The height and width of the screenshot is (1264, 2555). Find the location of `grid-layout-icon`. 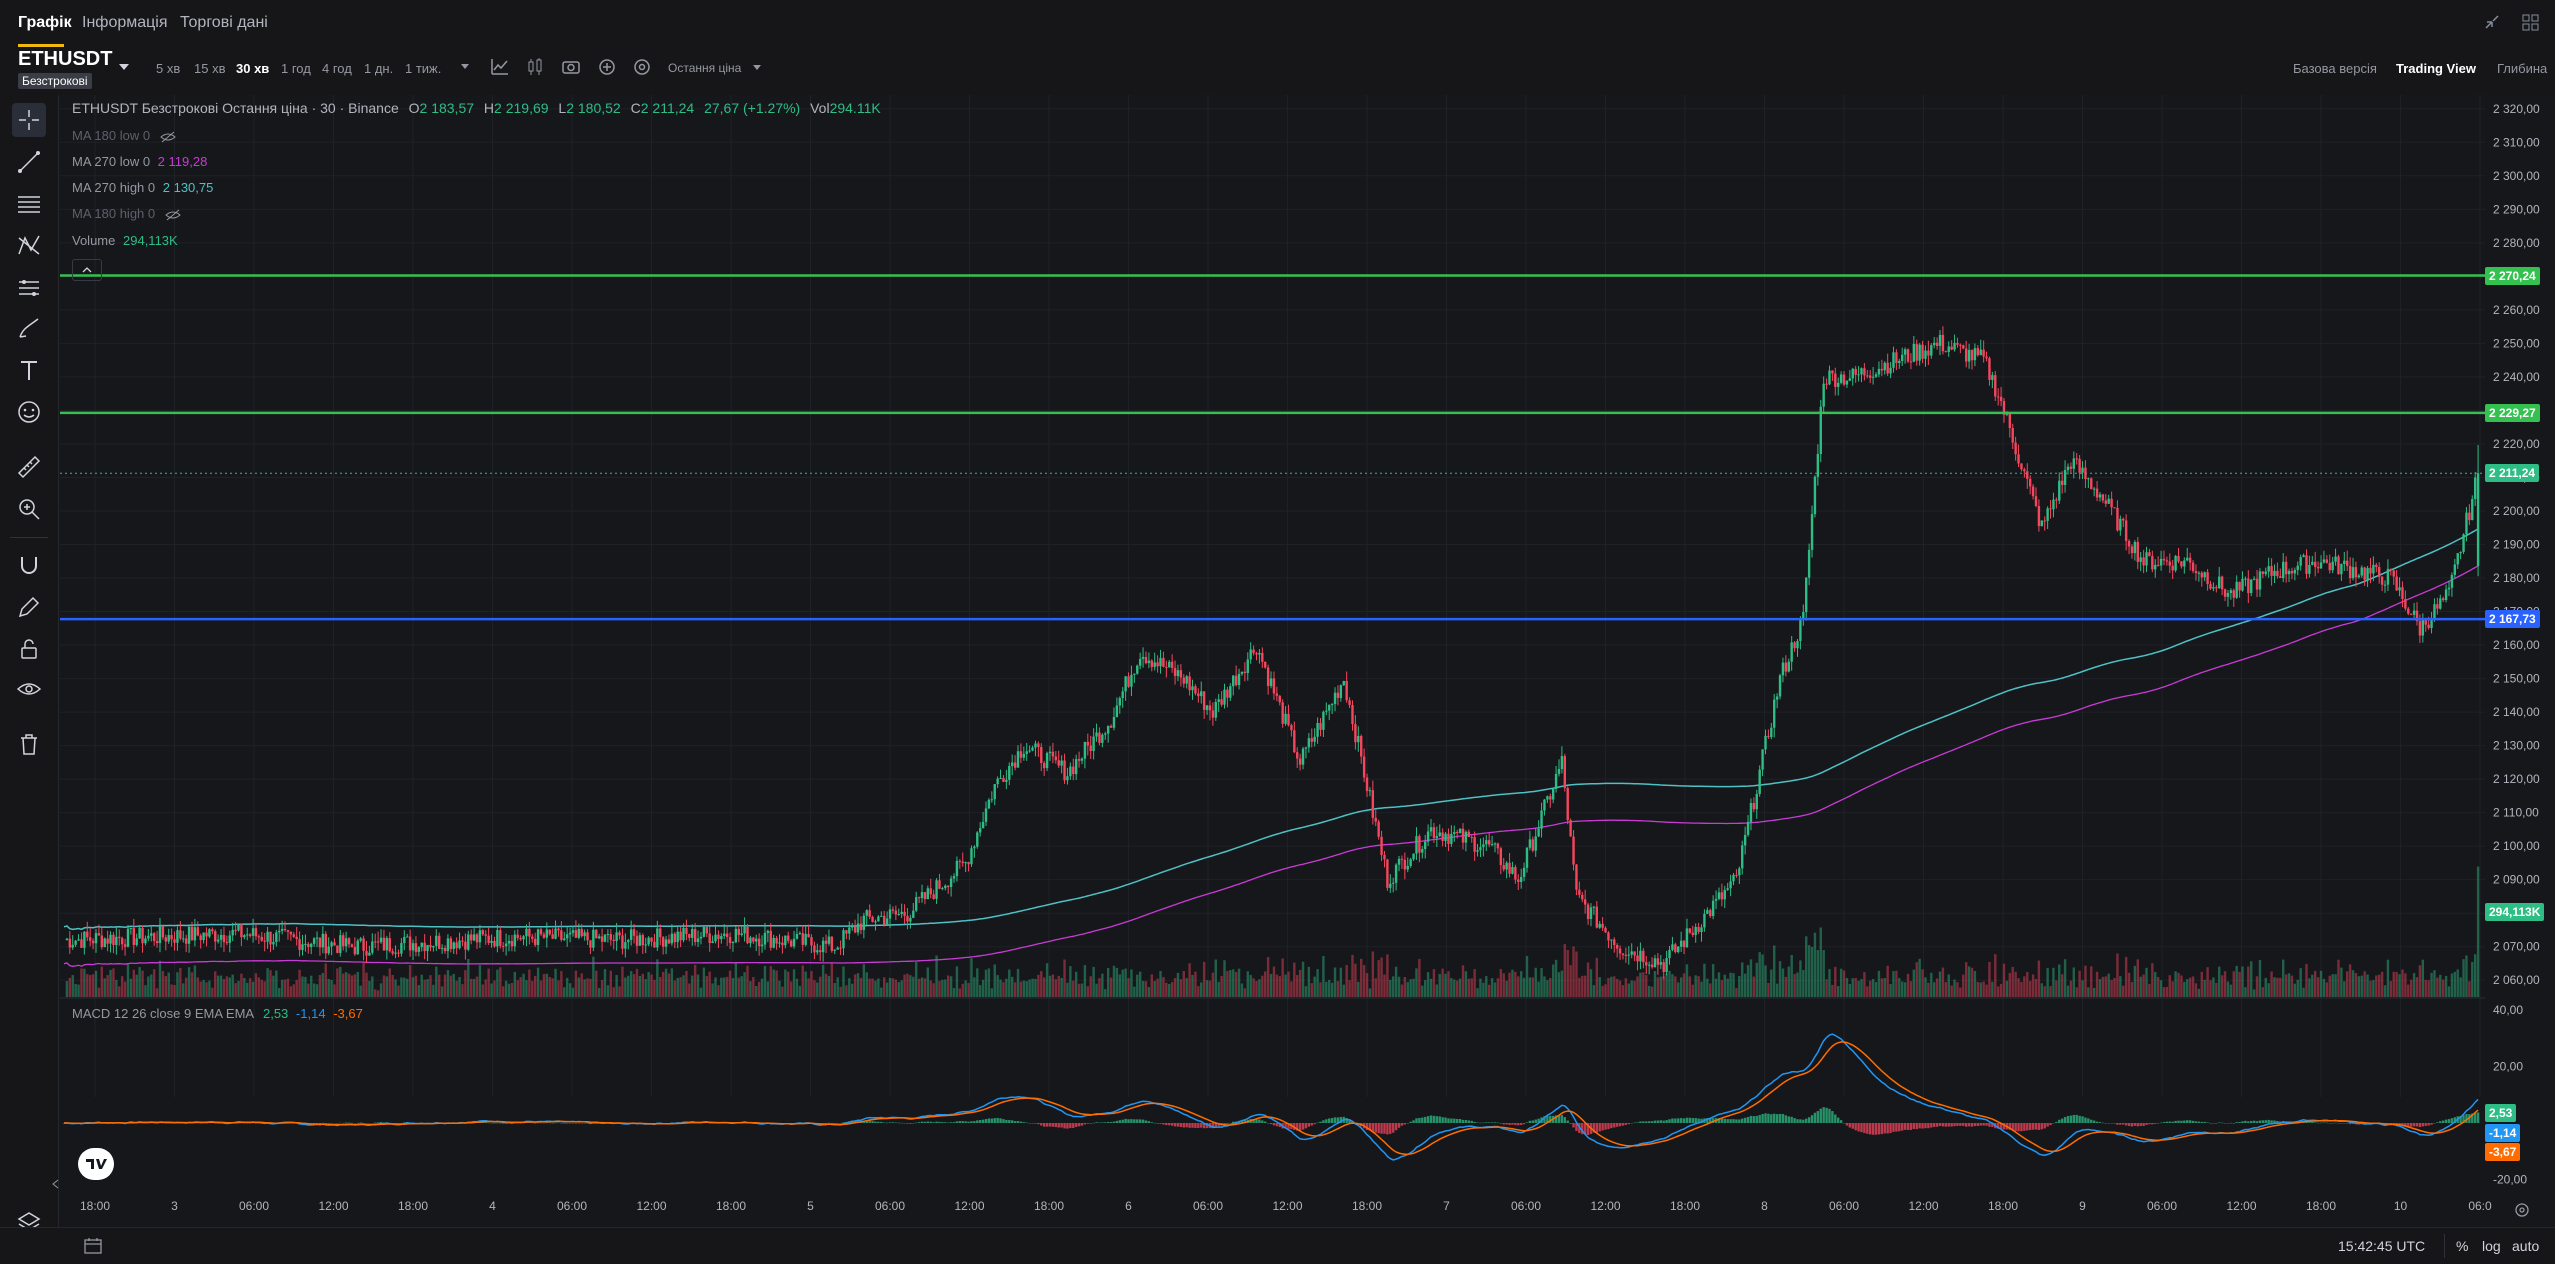

grid-layout-icon is located at coordinates (2530, 22).